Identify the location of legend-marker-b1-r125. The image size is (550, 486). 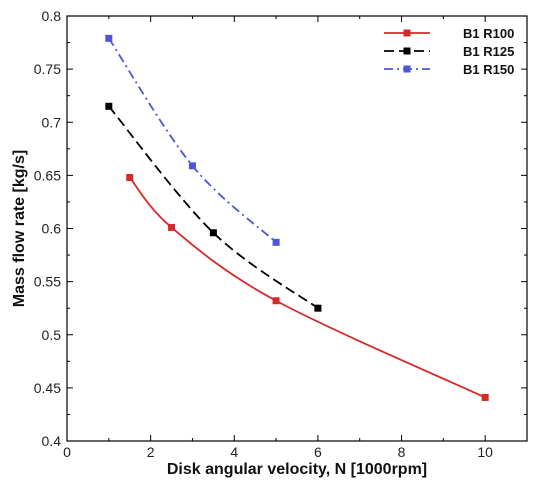
(407, 51).